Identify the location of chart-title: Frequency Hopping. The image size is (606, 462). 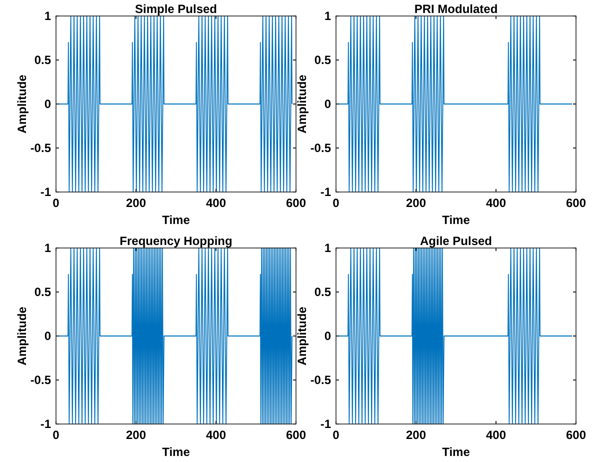
(176, 241).